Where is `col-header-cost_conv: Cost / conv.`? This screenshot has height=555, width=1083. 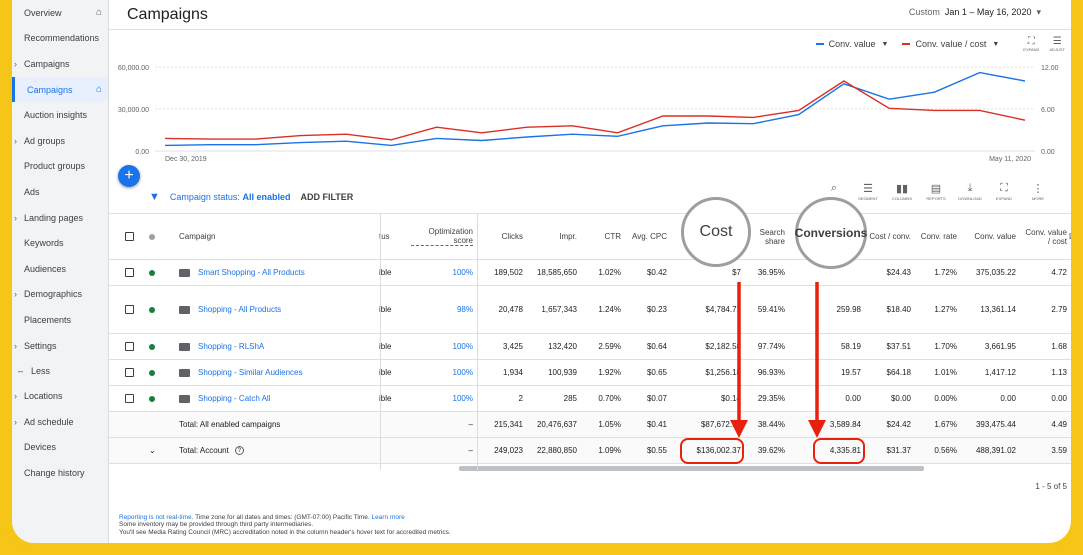
col-header-cost_conv: Cost / conv. is located at coordinates (890, 236).